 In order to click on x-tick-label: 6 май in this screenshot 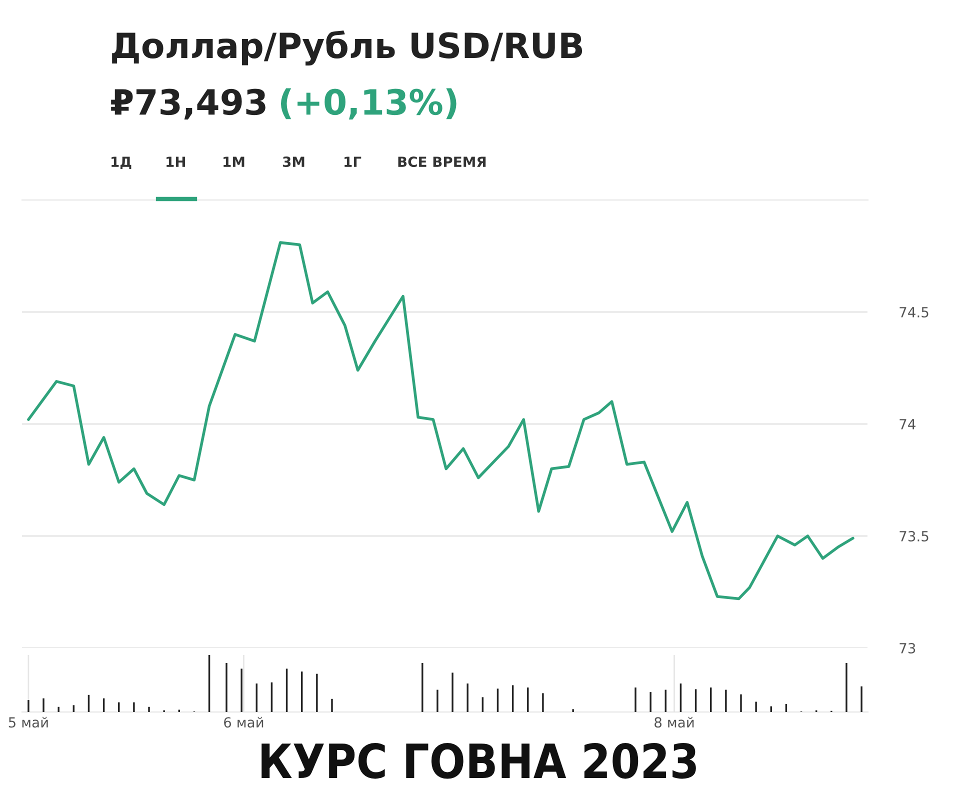, I will do `click(244, 722)`.